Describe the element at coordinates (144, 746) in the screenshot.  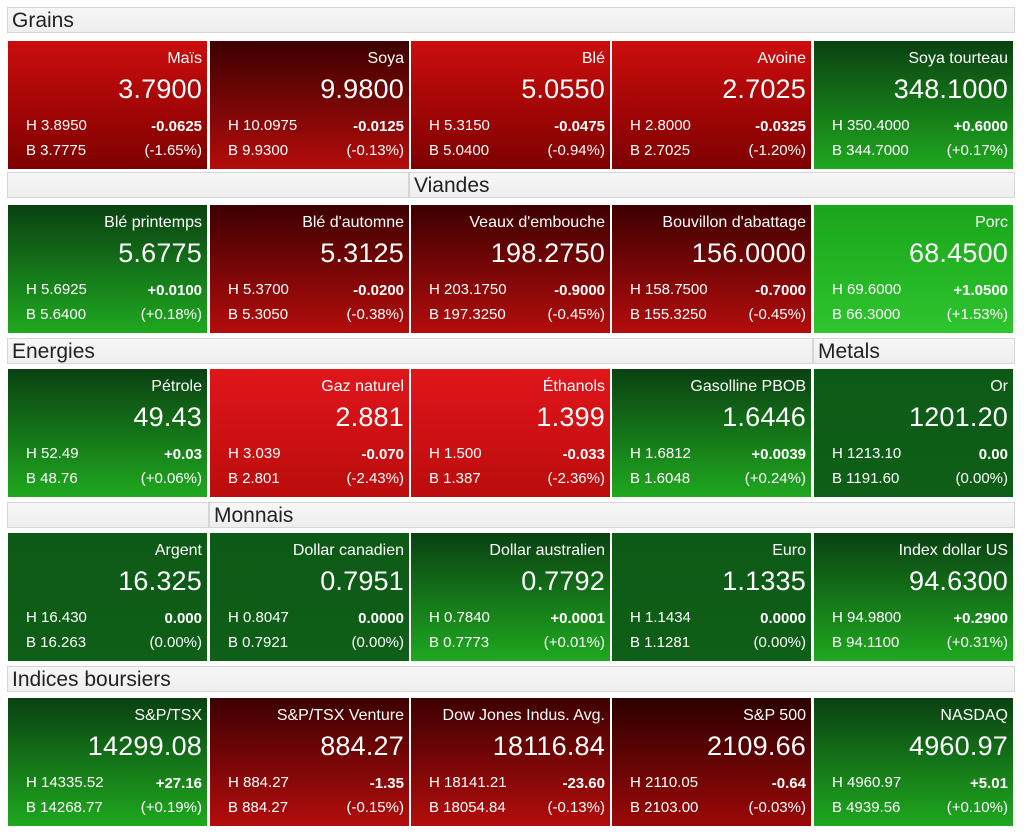
I see `ticker-price: 14299.08` at that location.